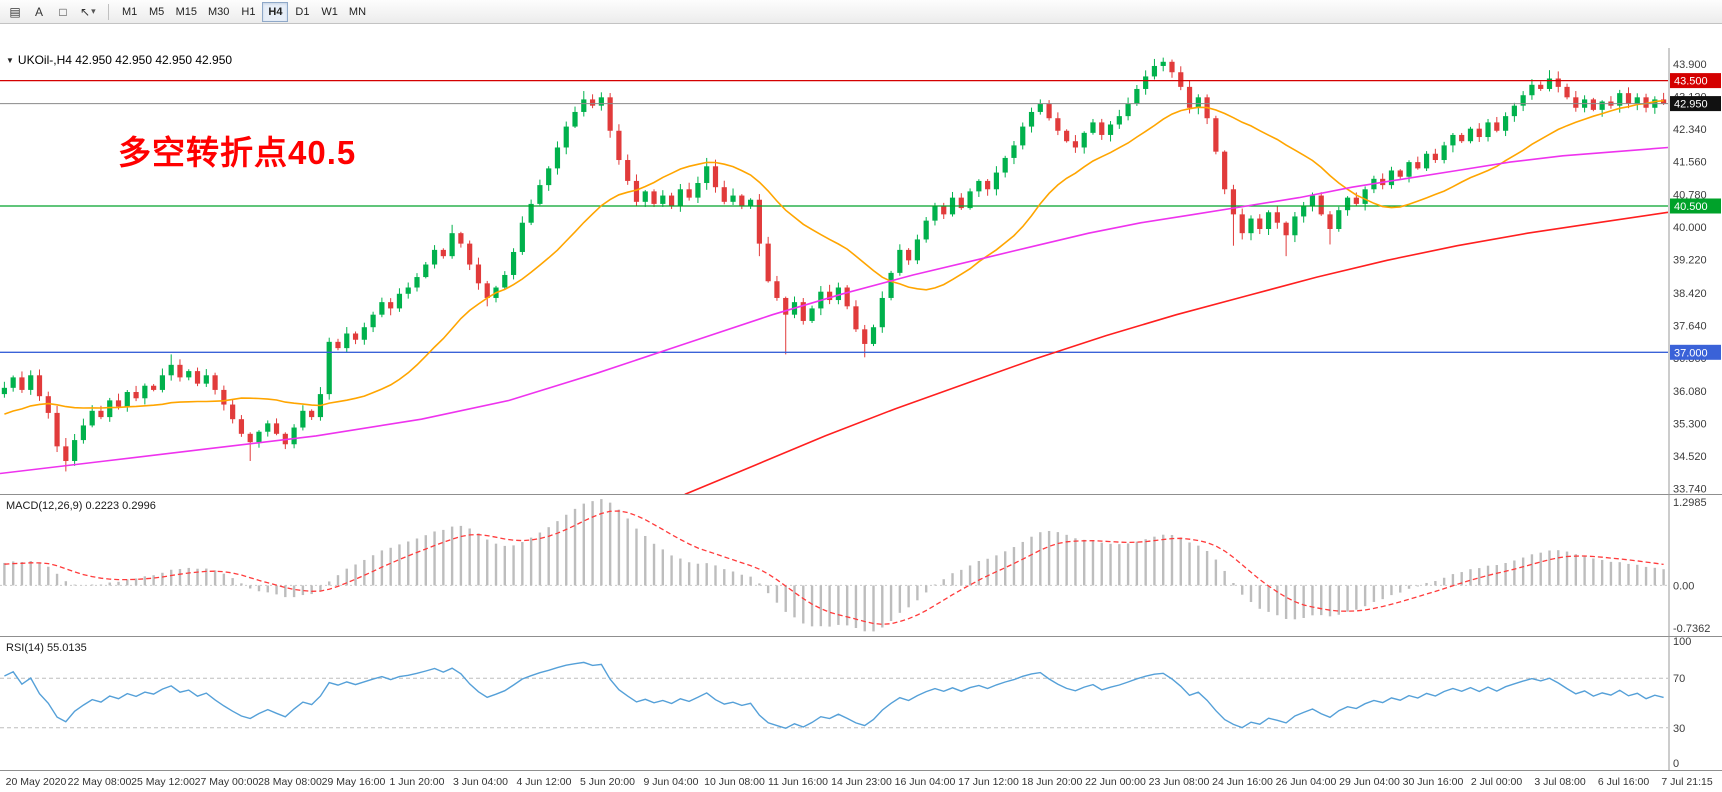  What do you see at coordinates (1306, 782) in the screenshot?
I see `svg-text: 26 Jun 04:00` at bounding box center [1306, 782].